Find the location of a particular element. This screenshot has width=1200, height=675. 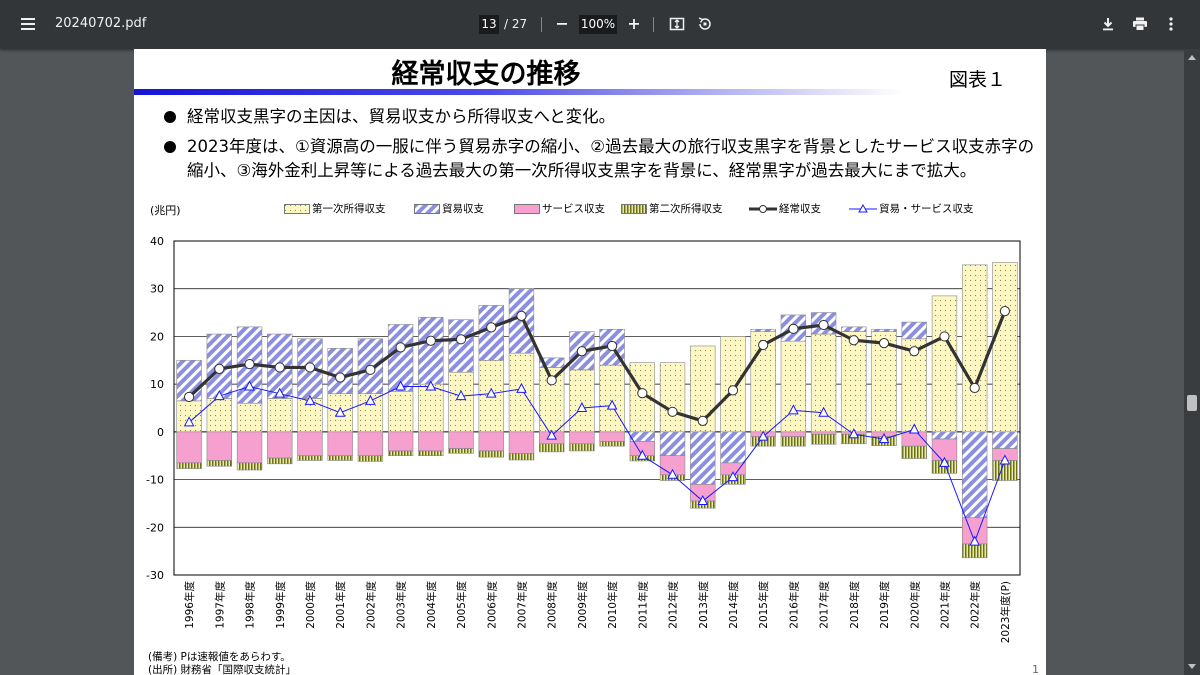

figure-label: 図表１ is located at coordinates (978, 80).